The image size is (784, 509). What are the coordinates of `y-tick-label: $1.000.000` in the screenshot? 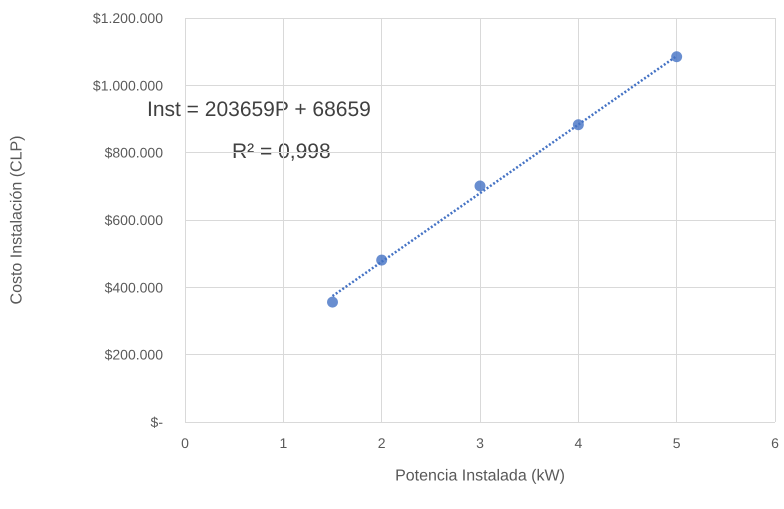 It's located at (128, 85).